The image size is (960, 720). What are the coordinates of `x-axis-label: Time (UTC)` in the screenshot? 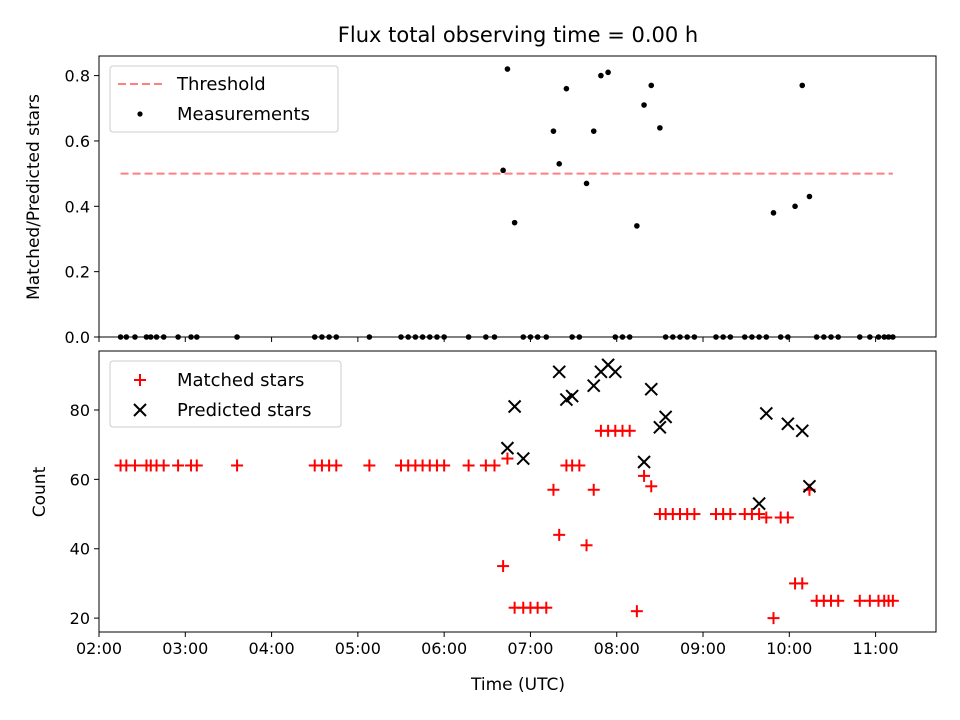 It's located at (517, 685).